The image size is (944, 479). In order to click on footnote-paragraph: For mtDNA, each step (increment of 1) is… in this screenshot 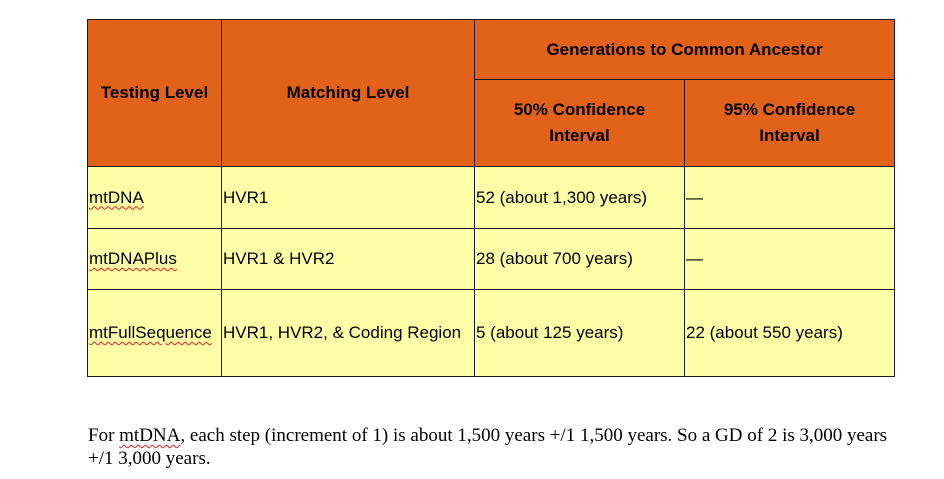, I will do `click(488, 447)`.